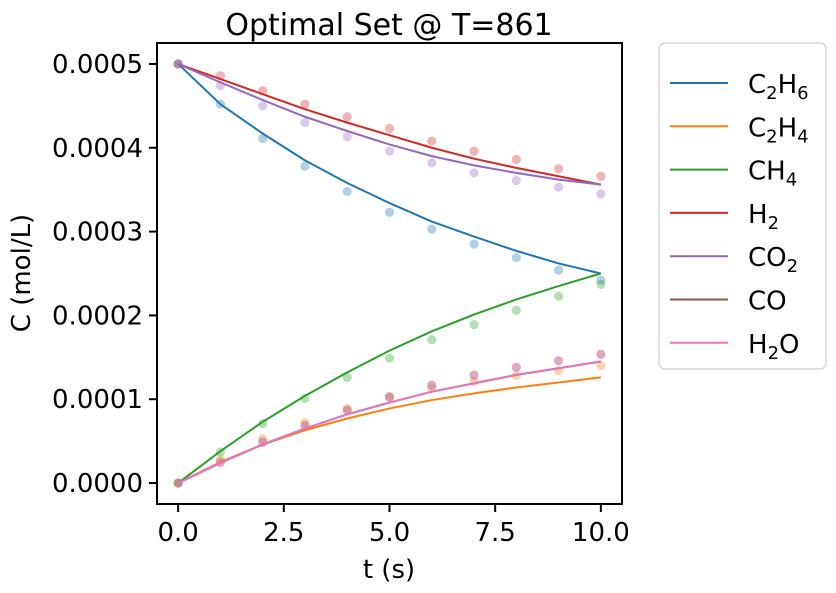 The width and height of the screenshot is (836, 593). Describe the element at coordinates (495, 533) in the screenshot. I see `x-tick-label: 7.5` at that location.